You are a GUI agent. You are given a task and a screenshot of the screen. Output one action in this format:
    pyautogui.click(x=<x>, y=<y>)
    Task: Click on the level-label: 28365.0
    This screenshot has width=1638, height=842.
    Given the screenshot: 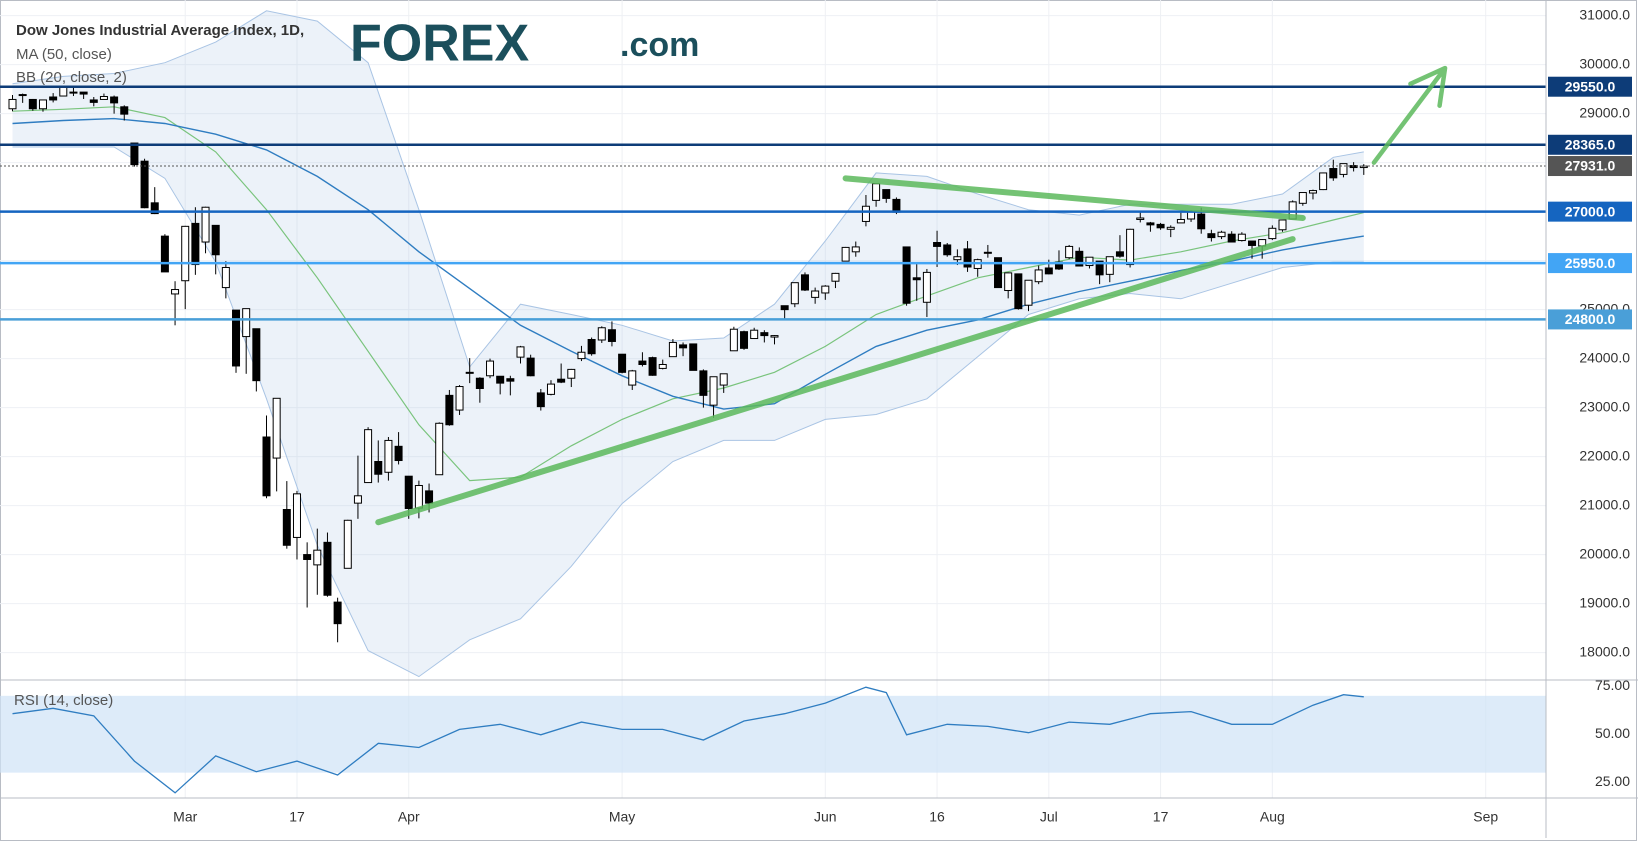 What is the action you would take?
    pyautogui.click(x=1590, y=144)
    